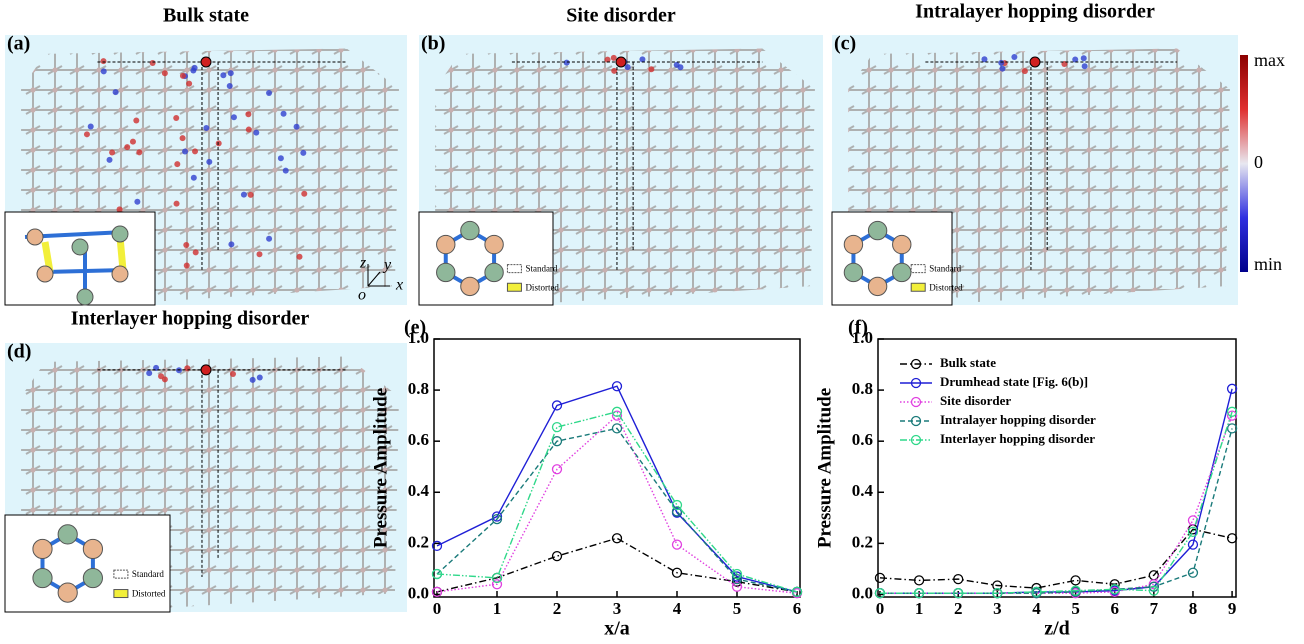  Describe the element at coordinates (387, 265) in the screenshot. I see `axis-letter: y` at that location.